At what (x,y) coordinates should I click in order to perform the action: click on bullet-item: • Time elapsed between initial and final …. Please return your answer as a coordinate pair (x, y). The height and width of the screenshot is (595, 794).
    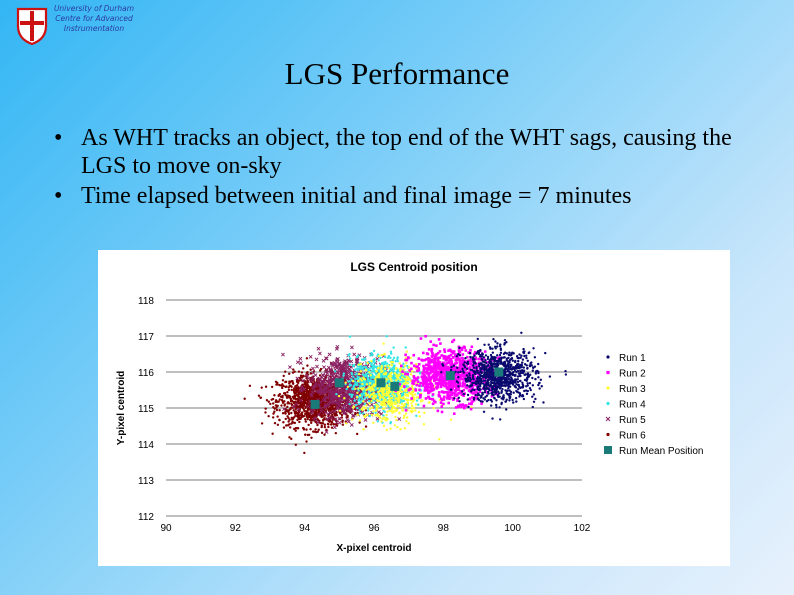
    Looking at the image, I should click on (412, 196).